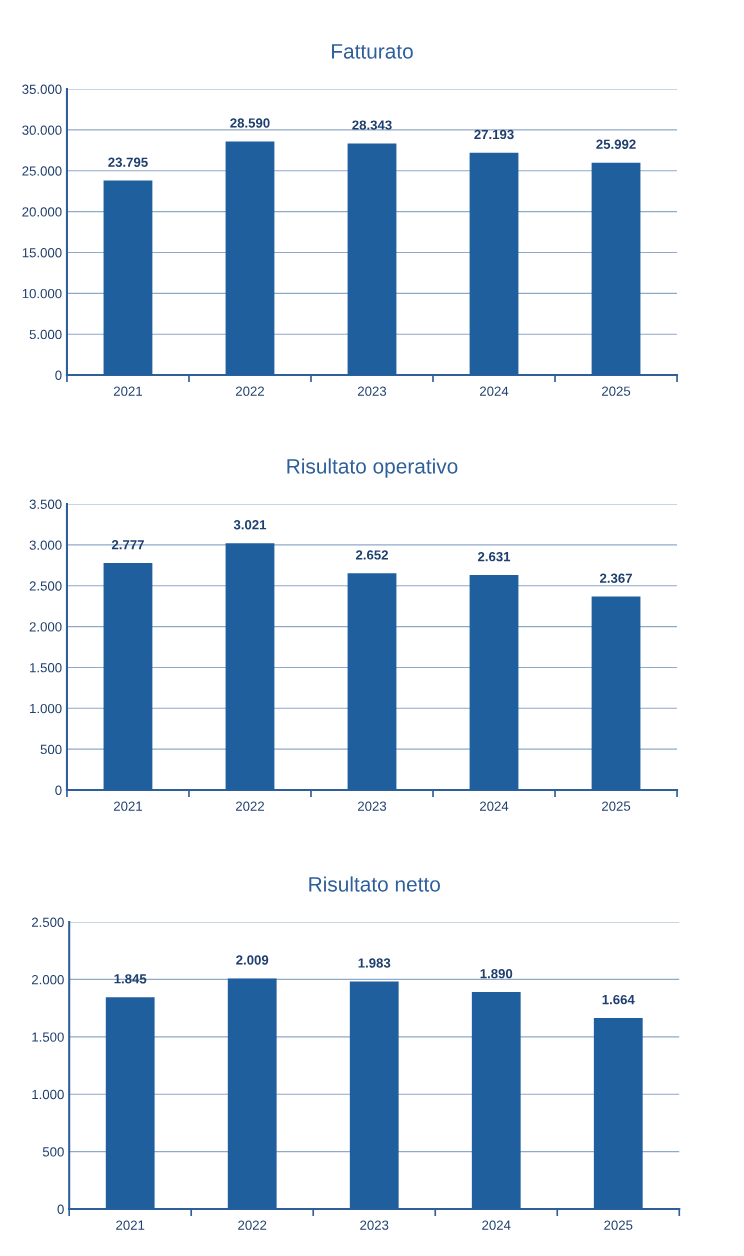 The width and height of the screenshot is (744, 1256). What do you see at coordinates (250, 123) in the screenshot?
I see `data-label: 28.590` at bounding box center [250, 123].